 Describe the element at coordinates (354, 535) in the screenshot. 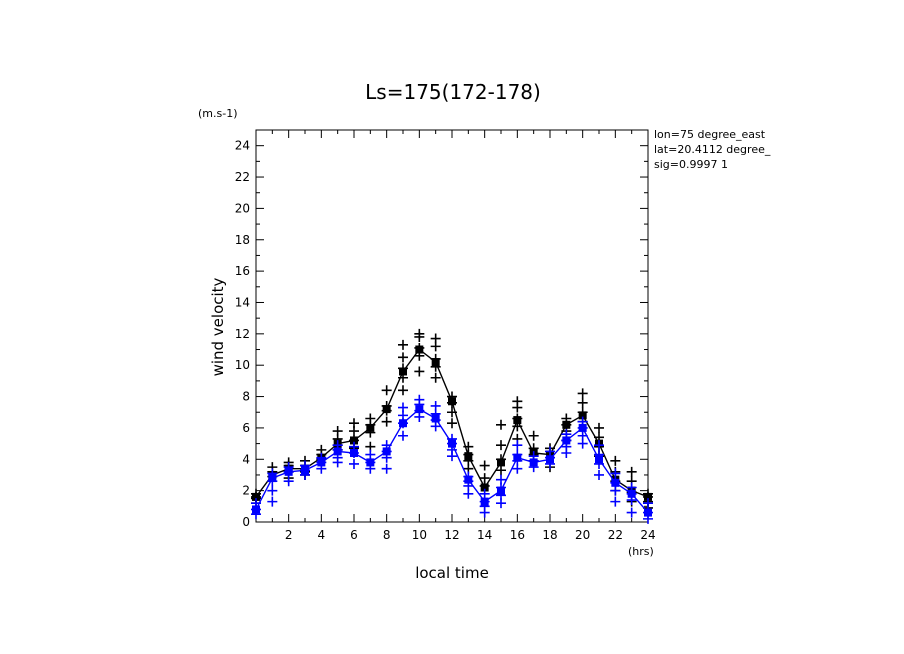

I see `x-tick-label: 6` at that location.